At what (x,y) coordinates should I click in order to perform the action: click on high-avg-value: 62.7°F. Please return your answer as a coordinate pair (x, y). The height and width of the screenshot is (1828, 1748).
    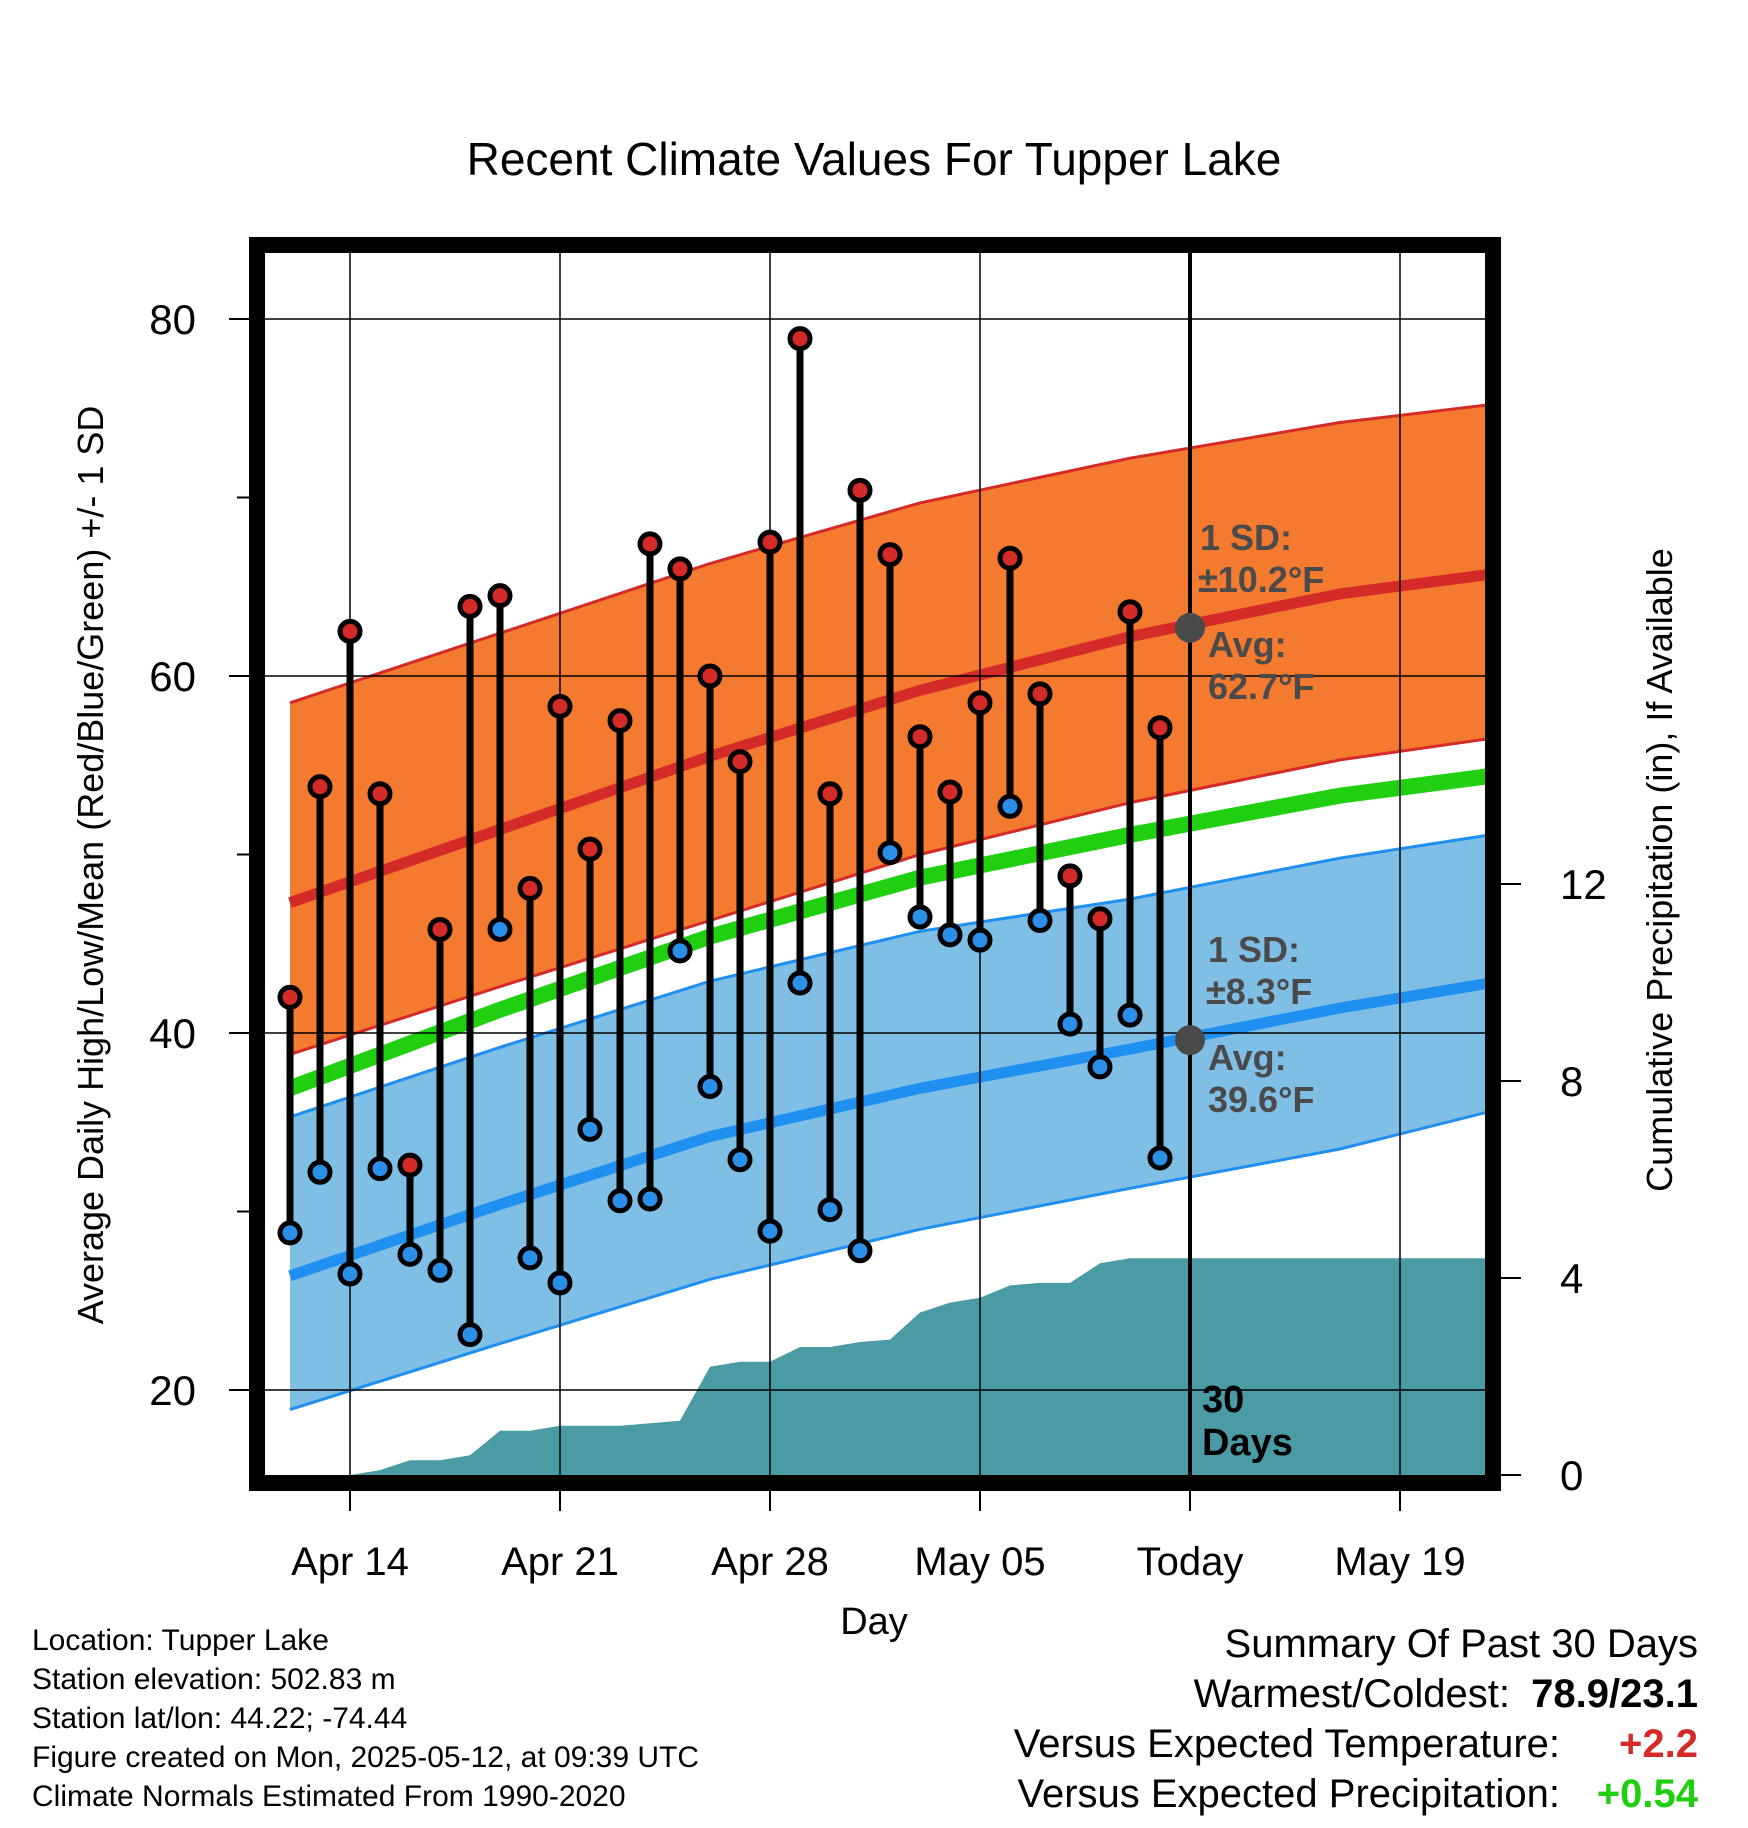
    Looking at the image, I should click on (1261, 686).